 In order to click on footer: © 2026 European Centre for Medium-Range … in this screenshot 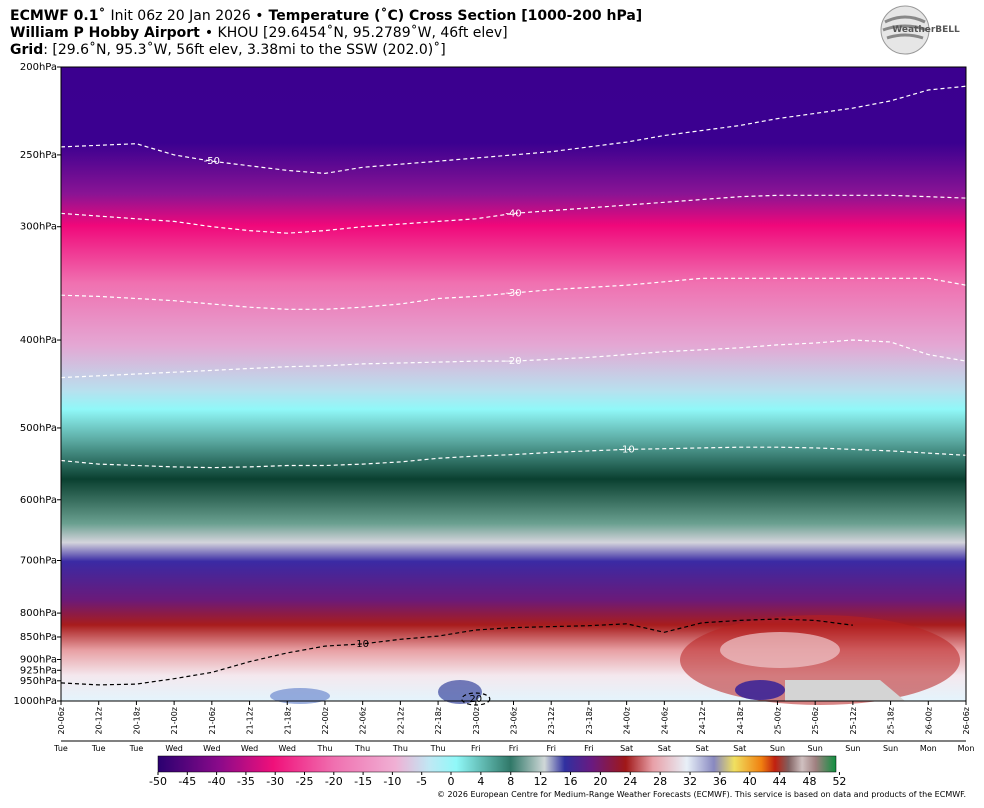, I will do `click(701, 794)`.